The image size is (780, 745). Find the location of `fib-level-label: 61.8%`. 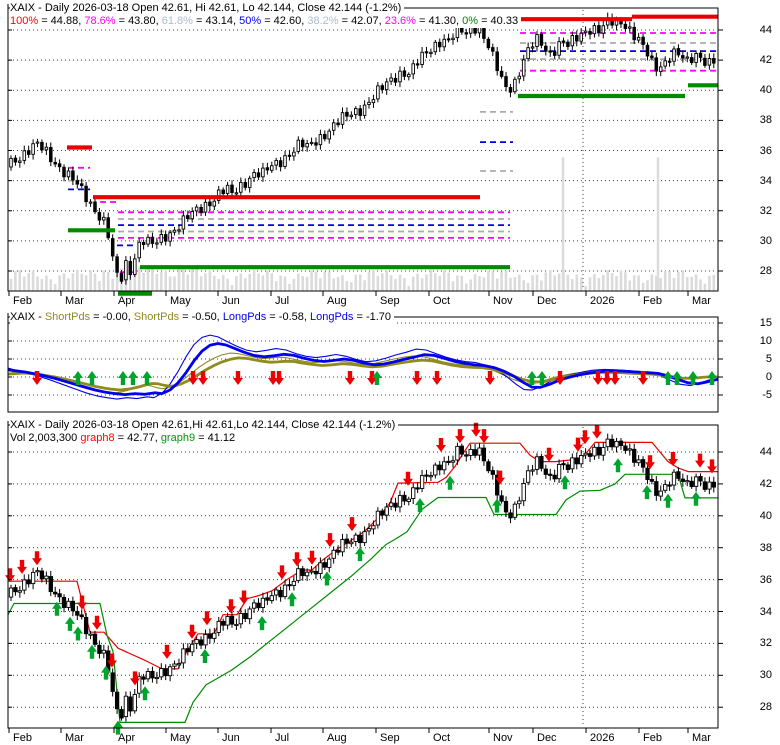

fib-level-label: 61.8% is located at coordinates (177, 21).